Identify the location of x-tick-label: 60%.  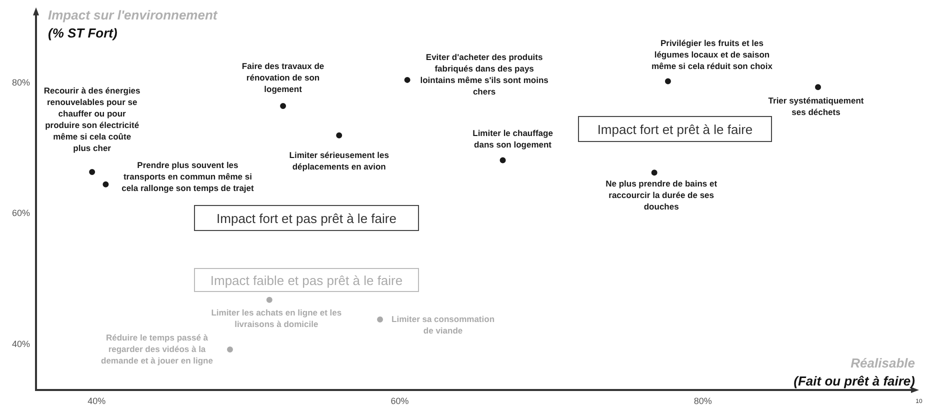
(399, 401).